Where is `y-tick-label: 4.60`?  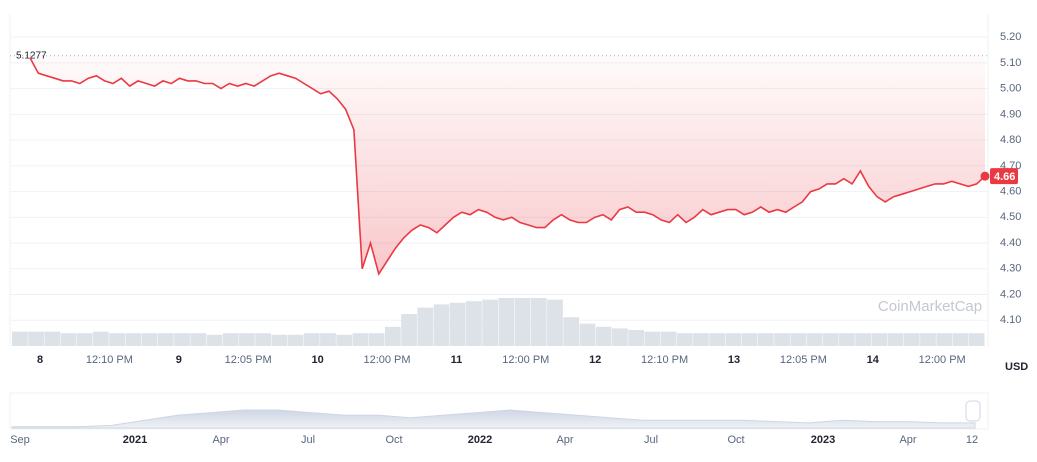
y-tick-label: 4.60 is located at coordinates (1010, 191).